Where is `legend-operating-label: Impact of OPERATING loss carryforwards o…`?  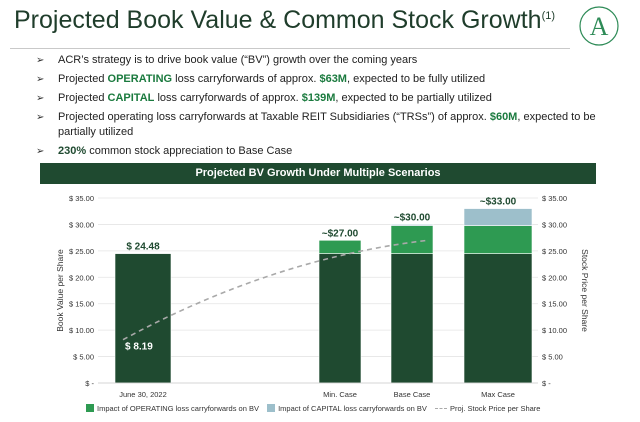
legend-operating-label: Impact of OPERATING loss carryforwards o… is located at coordinates (178, 408).